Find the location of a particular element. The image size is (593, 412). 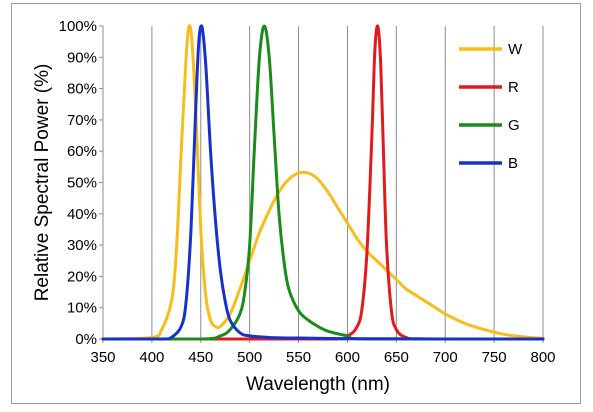

y-tick-label: 30% is located at coordinates (82, 245).